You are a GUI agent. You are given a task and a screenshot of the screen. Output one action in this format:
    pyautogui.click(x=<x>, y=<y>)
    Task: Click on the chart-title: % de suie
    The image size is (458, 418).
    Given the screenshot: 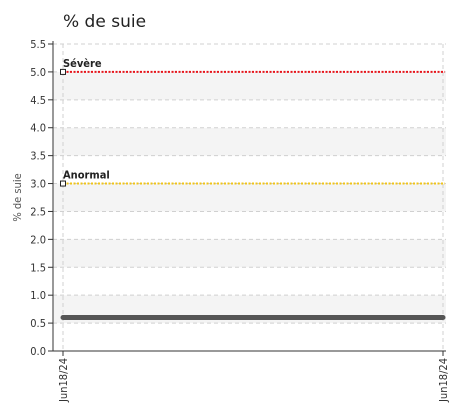 What is the action you would take?
    pyautogui.click(x=105, y=22)
    